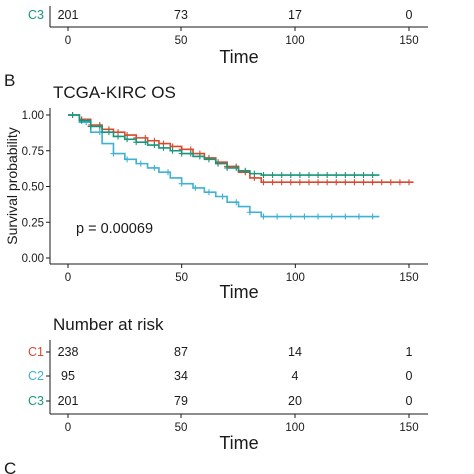 This screenshot has height=474, width=474. Describe the element at coordinates (408, 278) in the screenshot. I see `x-tick-label: 150` at that location.